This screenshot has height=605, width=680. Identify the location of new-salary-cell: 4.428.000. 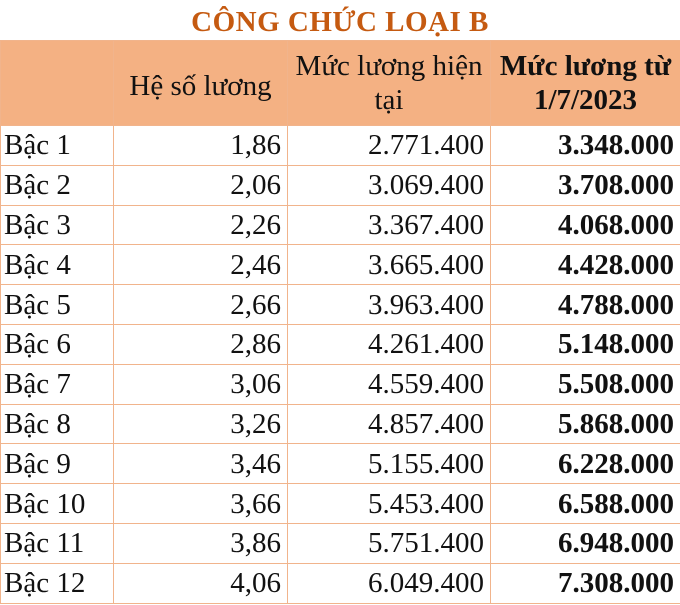
(585, 265).